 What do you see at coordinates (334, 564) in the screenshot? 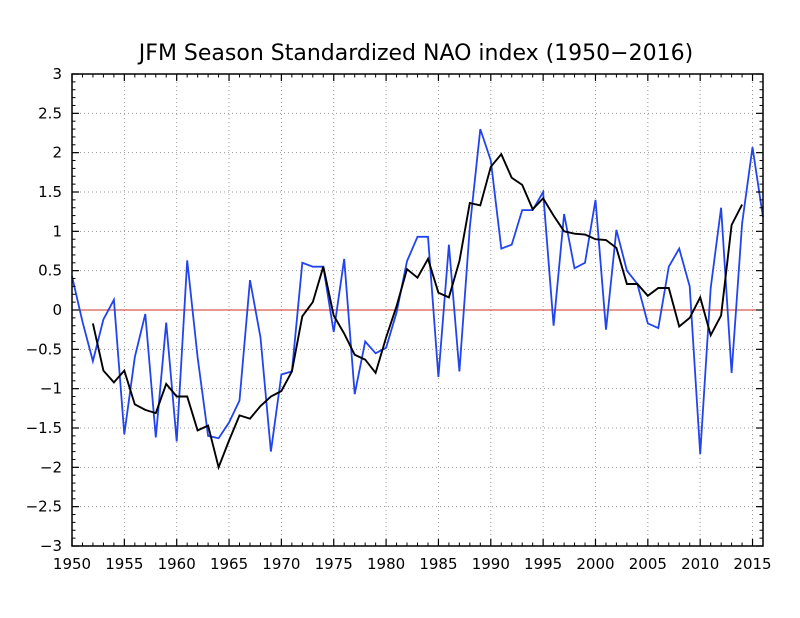
I see `x-tick-label: 1975` at bounding box center [334, 564].